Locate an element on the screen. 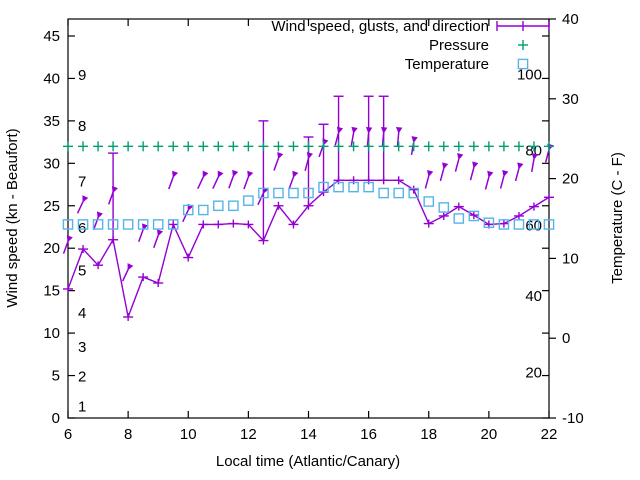  x-tick-label: 14 is located at coordinates (308, 434).